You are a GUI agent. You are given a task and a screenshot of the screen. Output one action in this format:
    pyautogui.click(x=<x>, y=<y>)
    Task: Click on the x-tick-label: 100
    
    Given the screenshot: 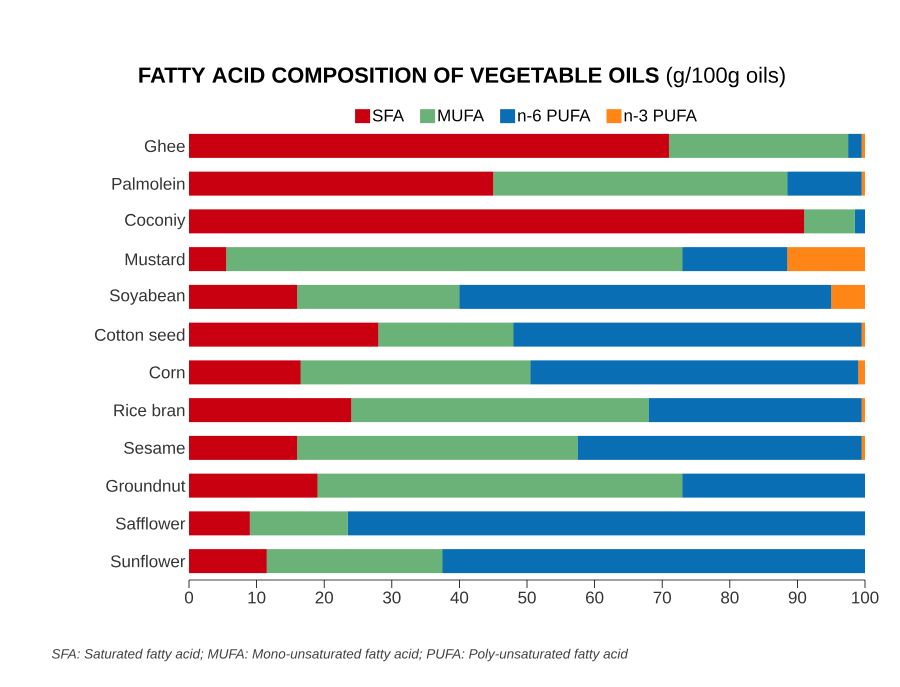 What is the action you would take?
    pyautogui.click(x=865, y=598)
    